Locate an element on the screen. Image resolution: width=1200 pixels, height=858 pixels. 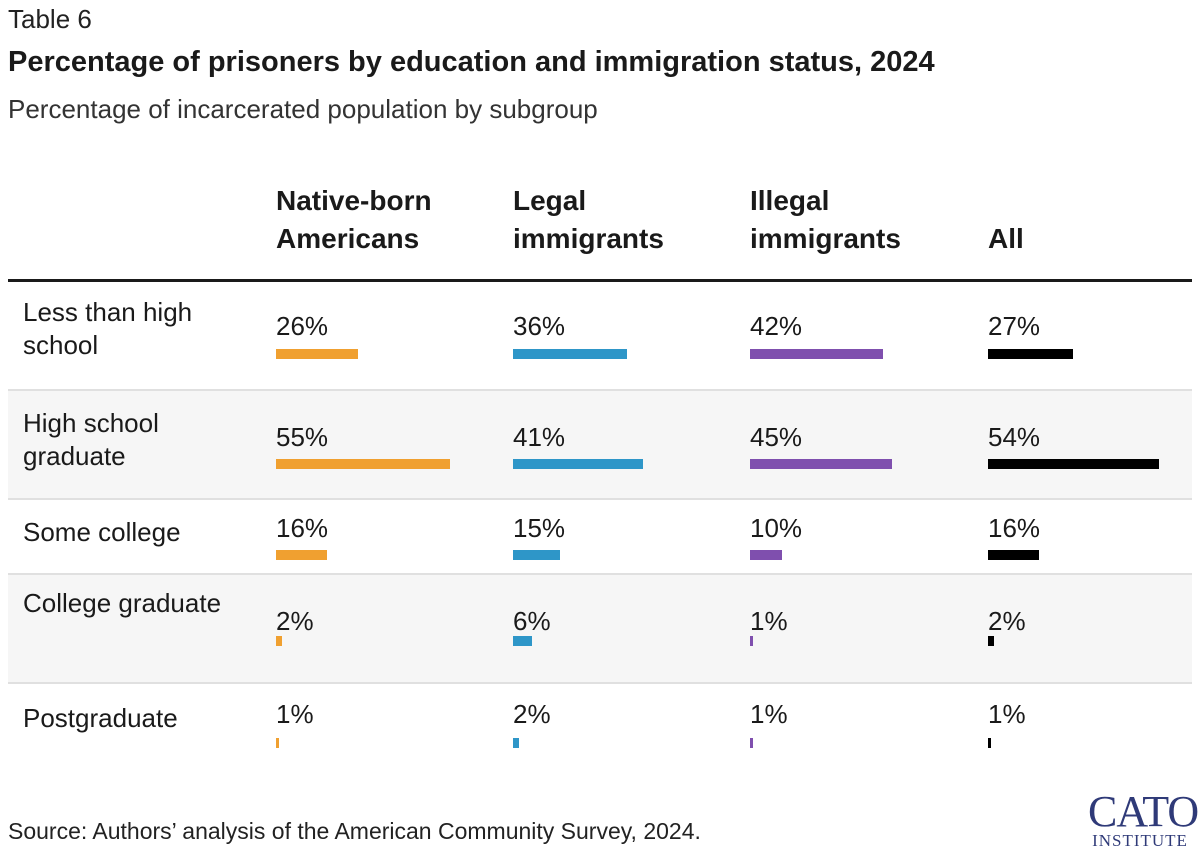
cell-value-label: 41% is located at coordinates (539, 437).